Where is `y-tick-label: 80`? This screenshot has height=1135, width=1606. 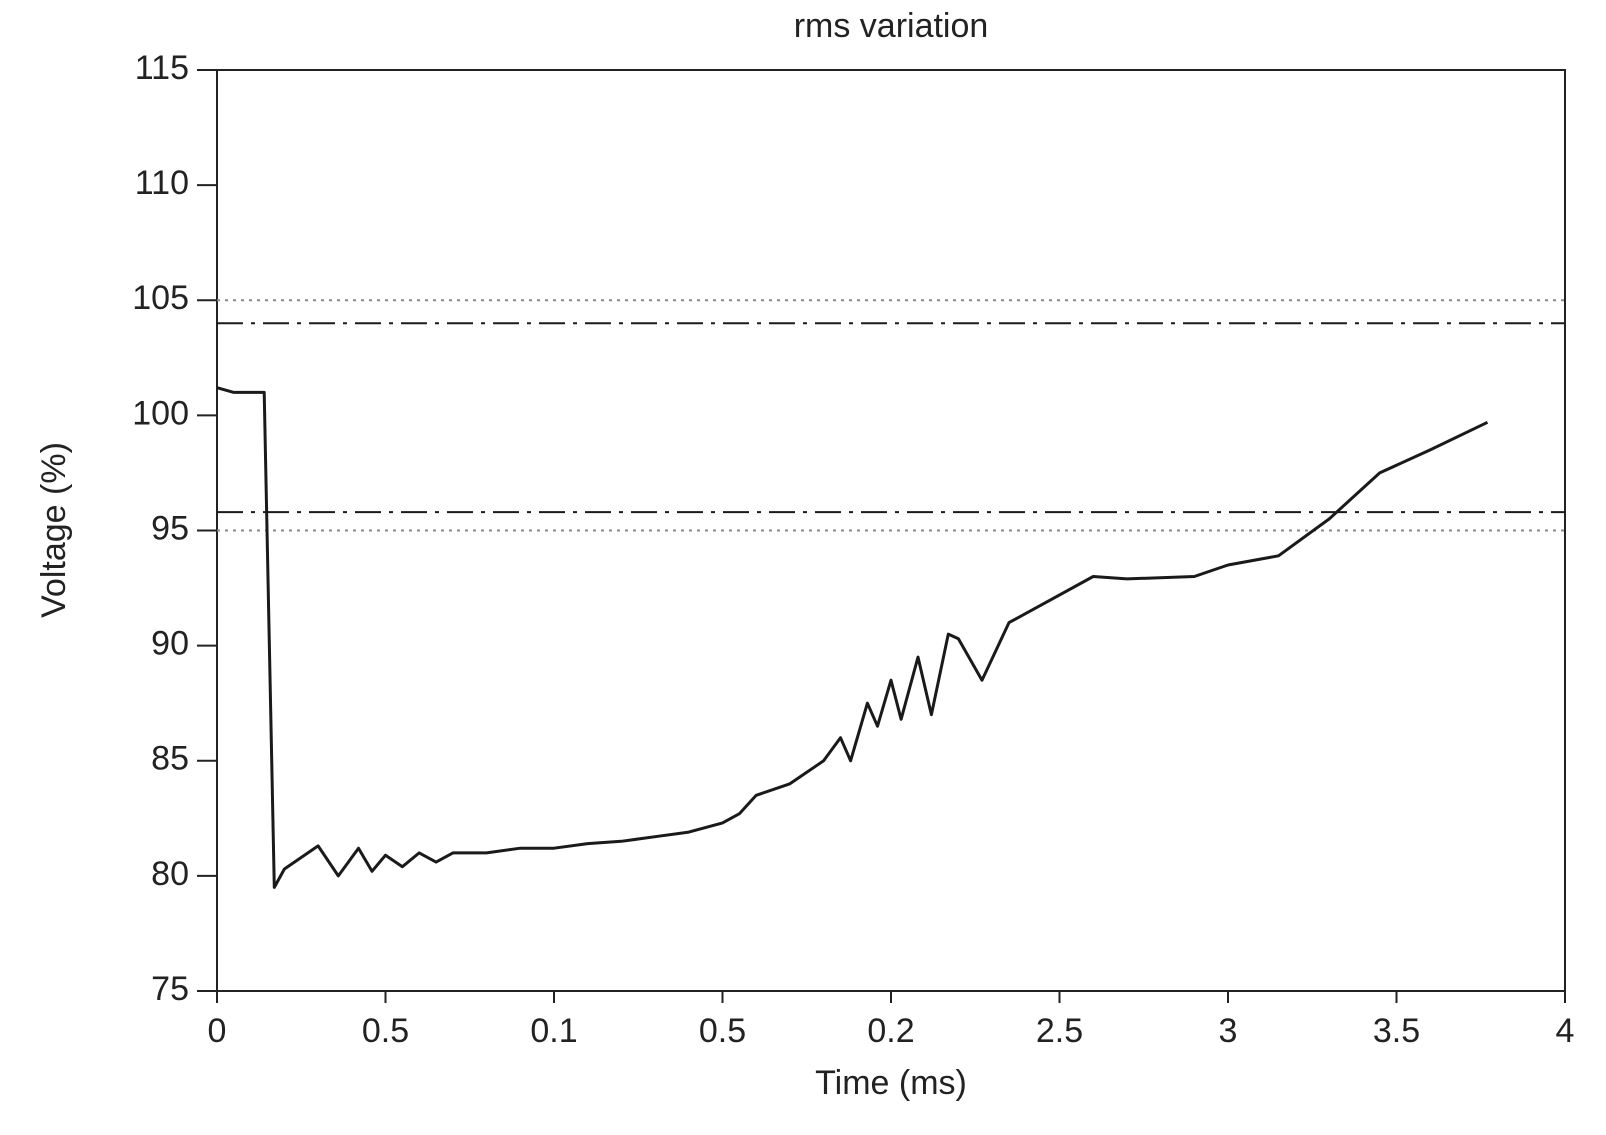
y-tick-label: 80 is located at coordinates (170, 874).